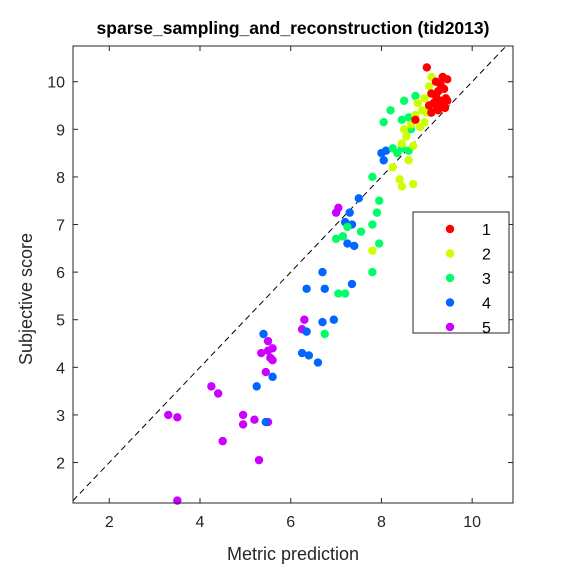 The width and height of the screenshot is (567, 567). I want to click on legend: 1 2 3 4 5, so click(461, 274).